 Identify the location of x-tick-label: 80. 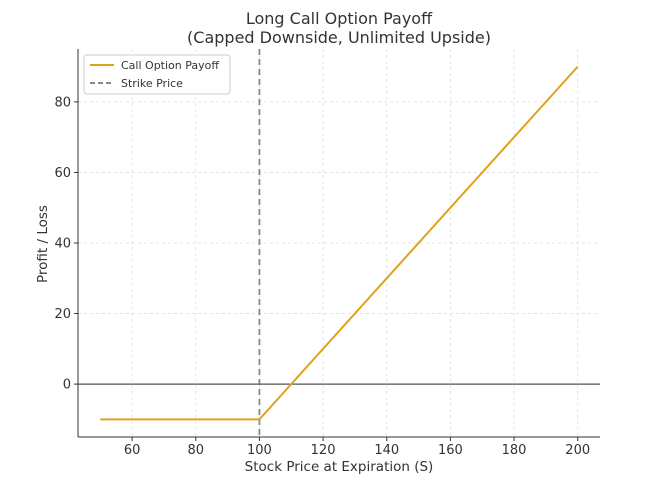
(195, 450).